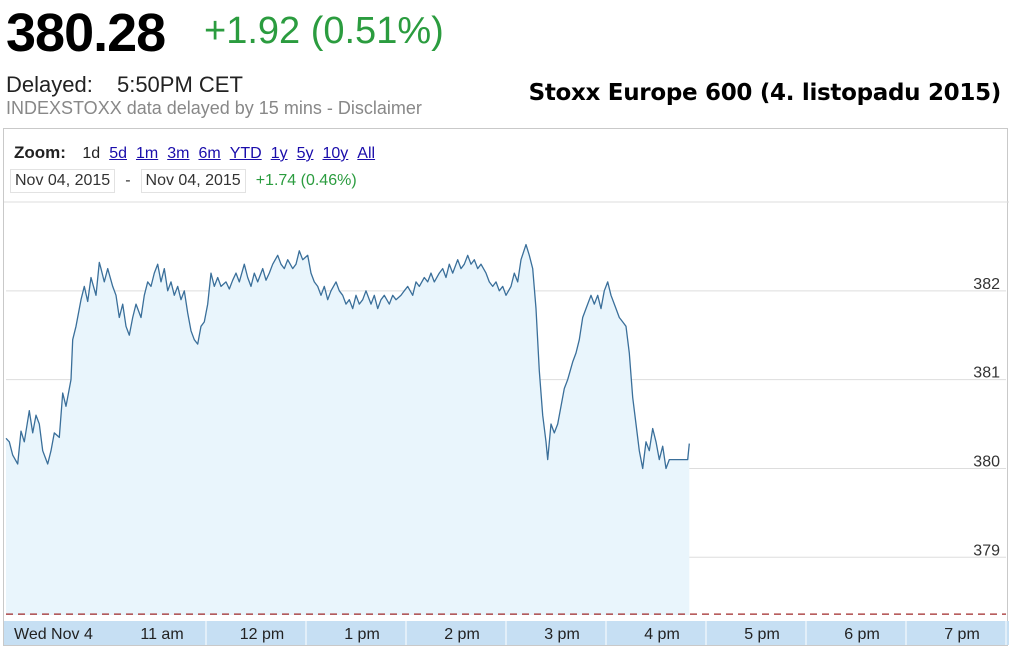 The image size is (1013, 649). I want to click on x-tick-label: 2 pm, so click(462, 634).